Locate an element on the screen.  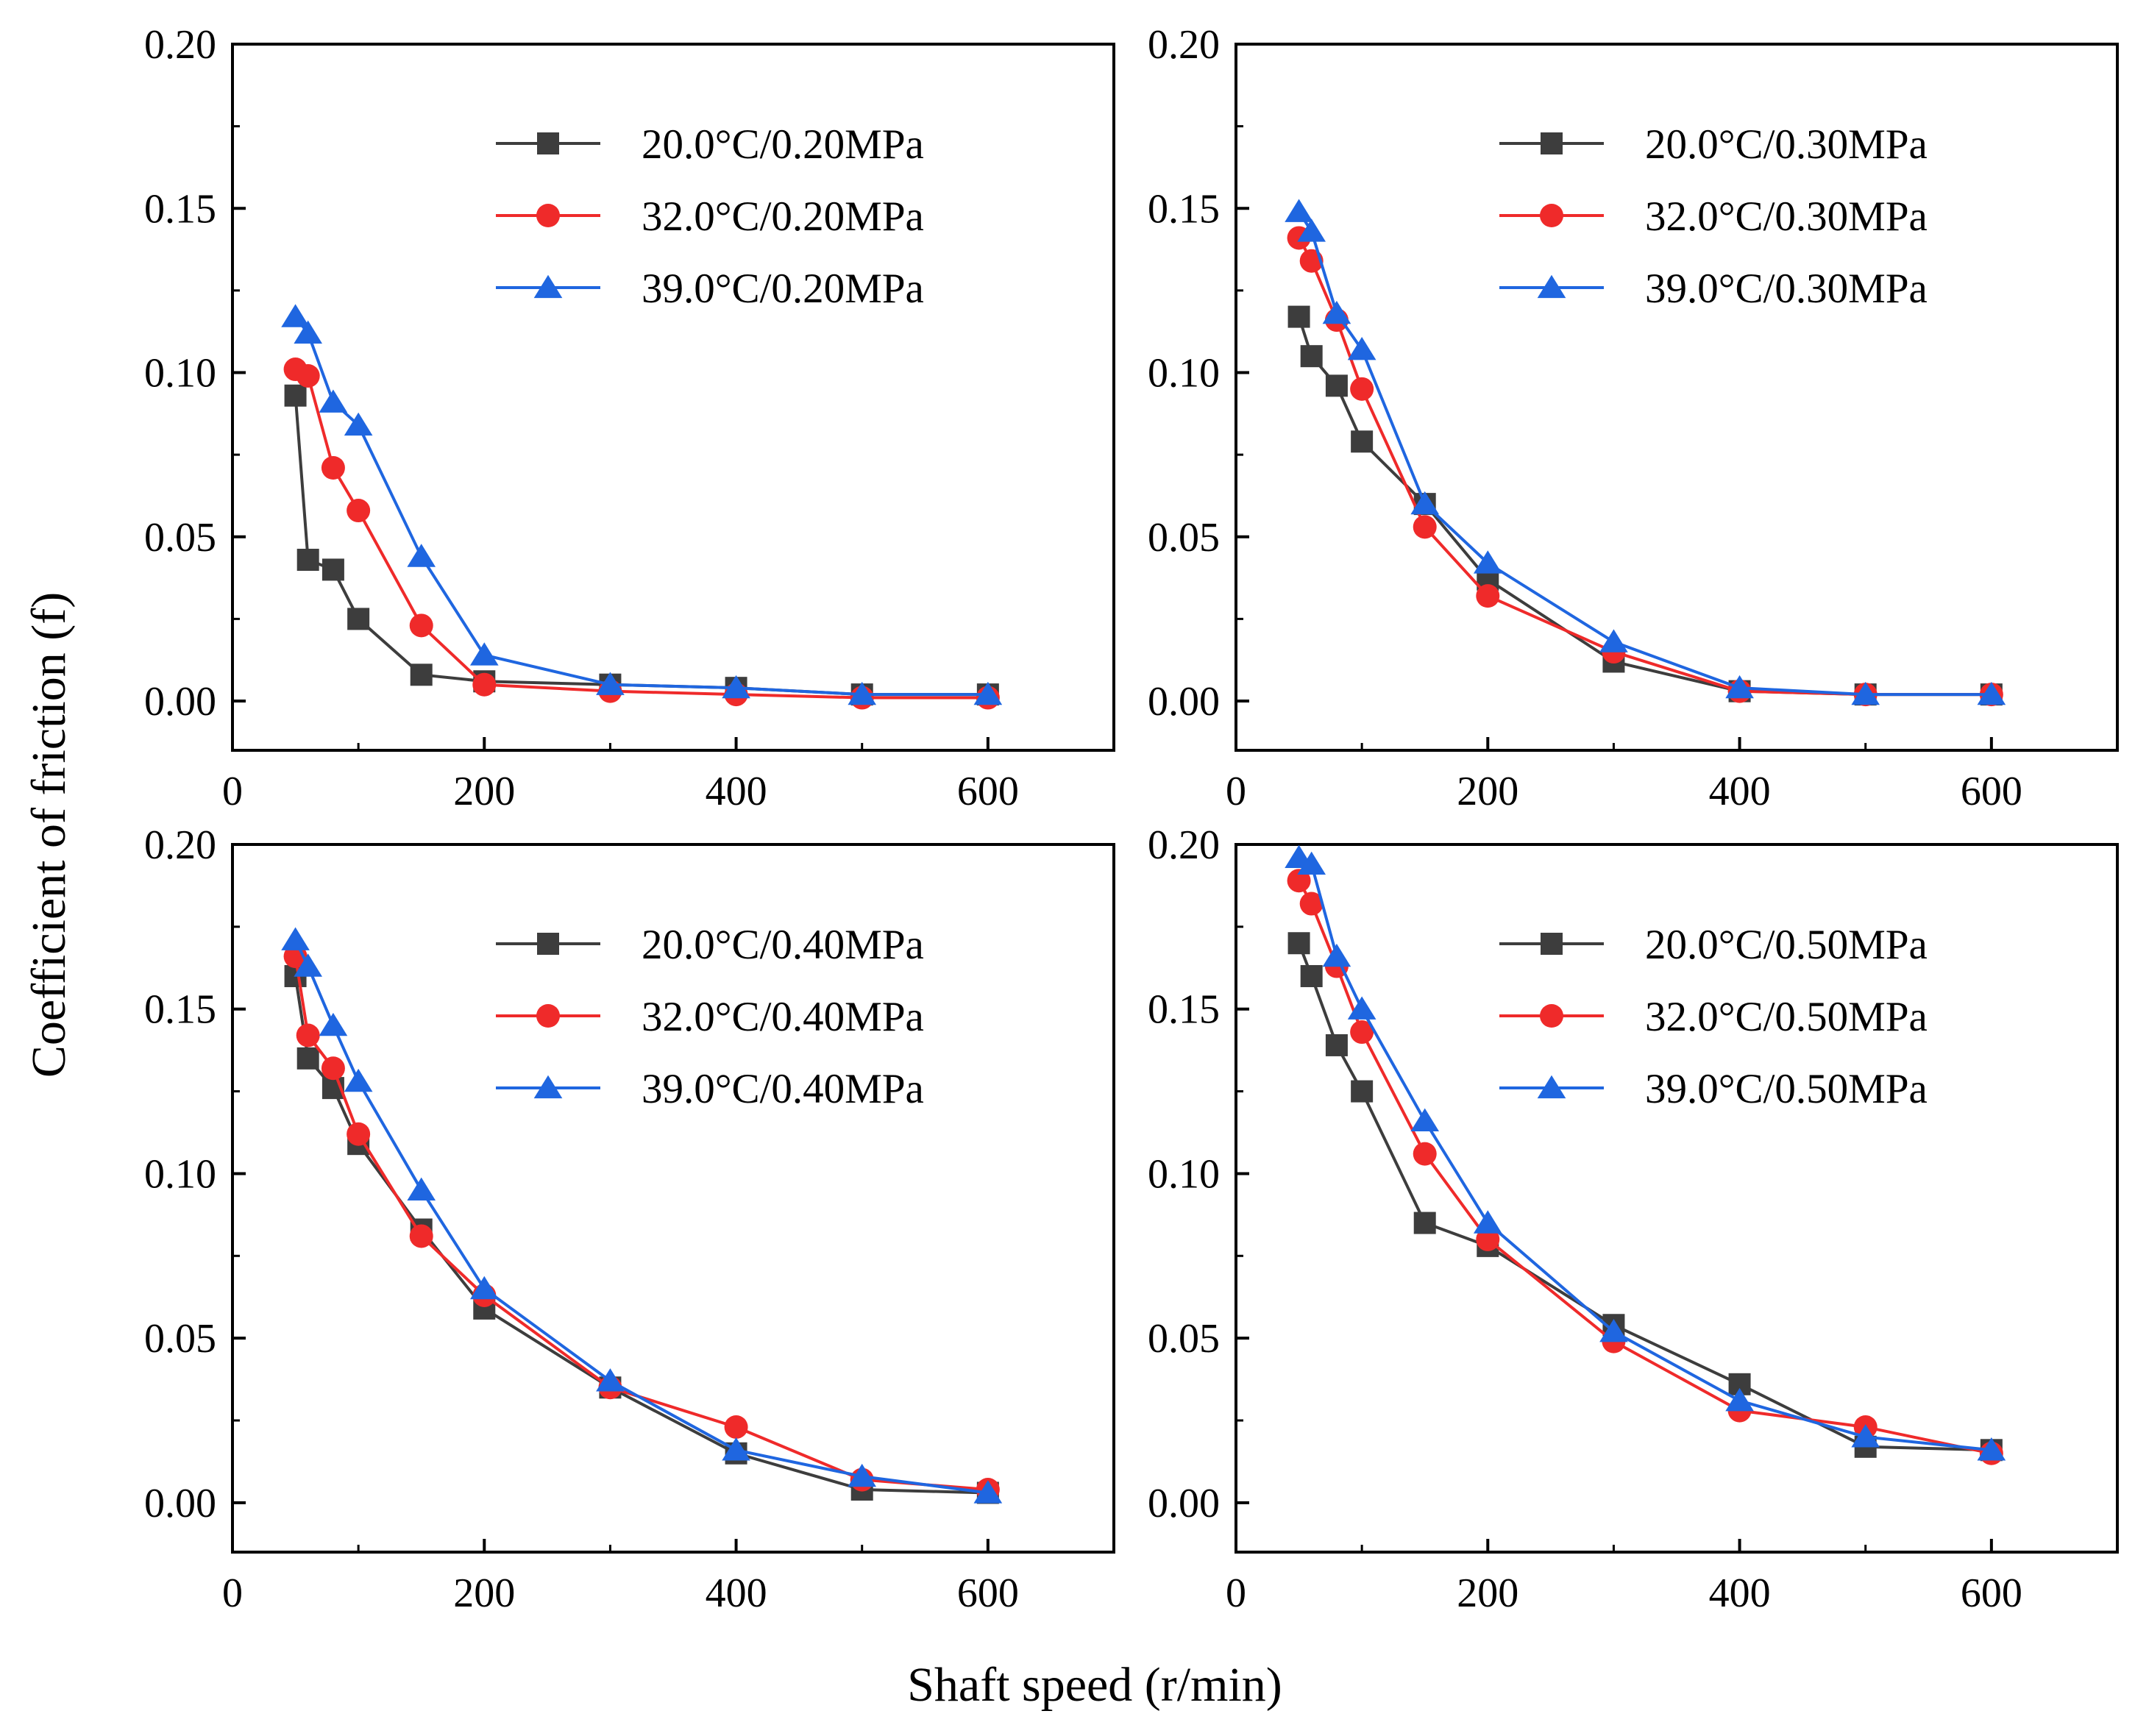
legend-label: 39.0°C/0.50MPa is located at coordinates (1786, 1089).